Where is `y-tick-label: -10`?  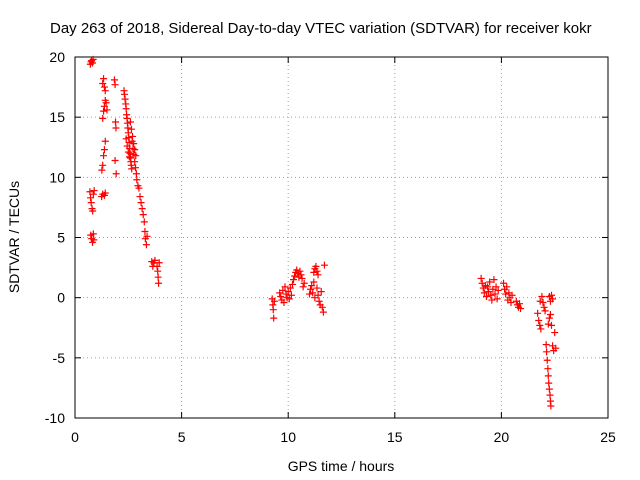
y-tick-label: -10 is located at coordinates (55, 418).